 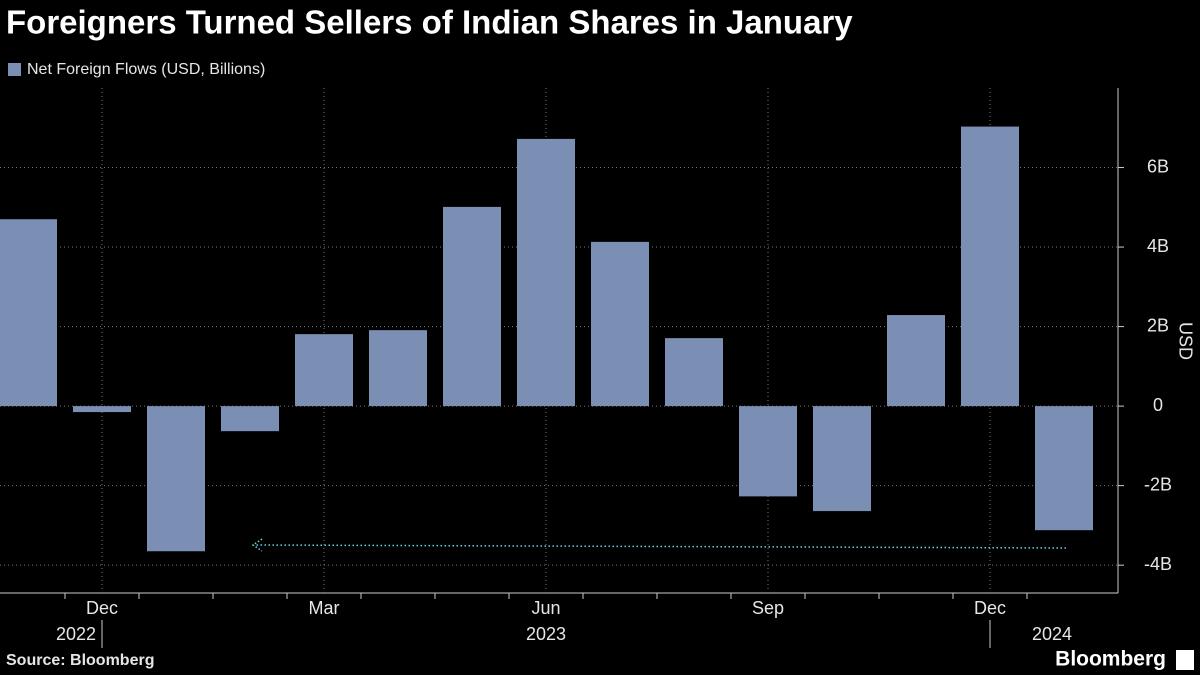 I want to click on annotation-arrow, so click(x=661, y=546).